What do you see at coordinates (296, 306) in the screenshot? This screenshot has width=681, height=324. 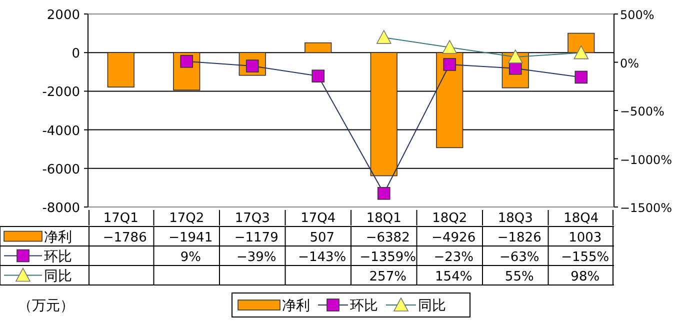 I see `text: 净利` at bounding box center [296, 306].